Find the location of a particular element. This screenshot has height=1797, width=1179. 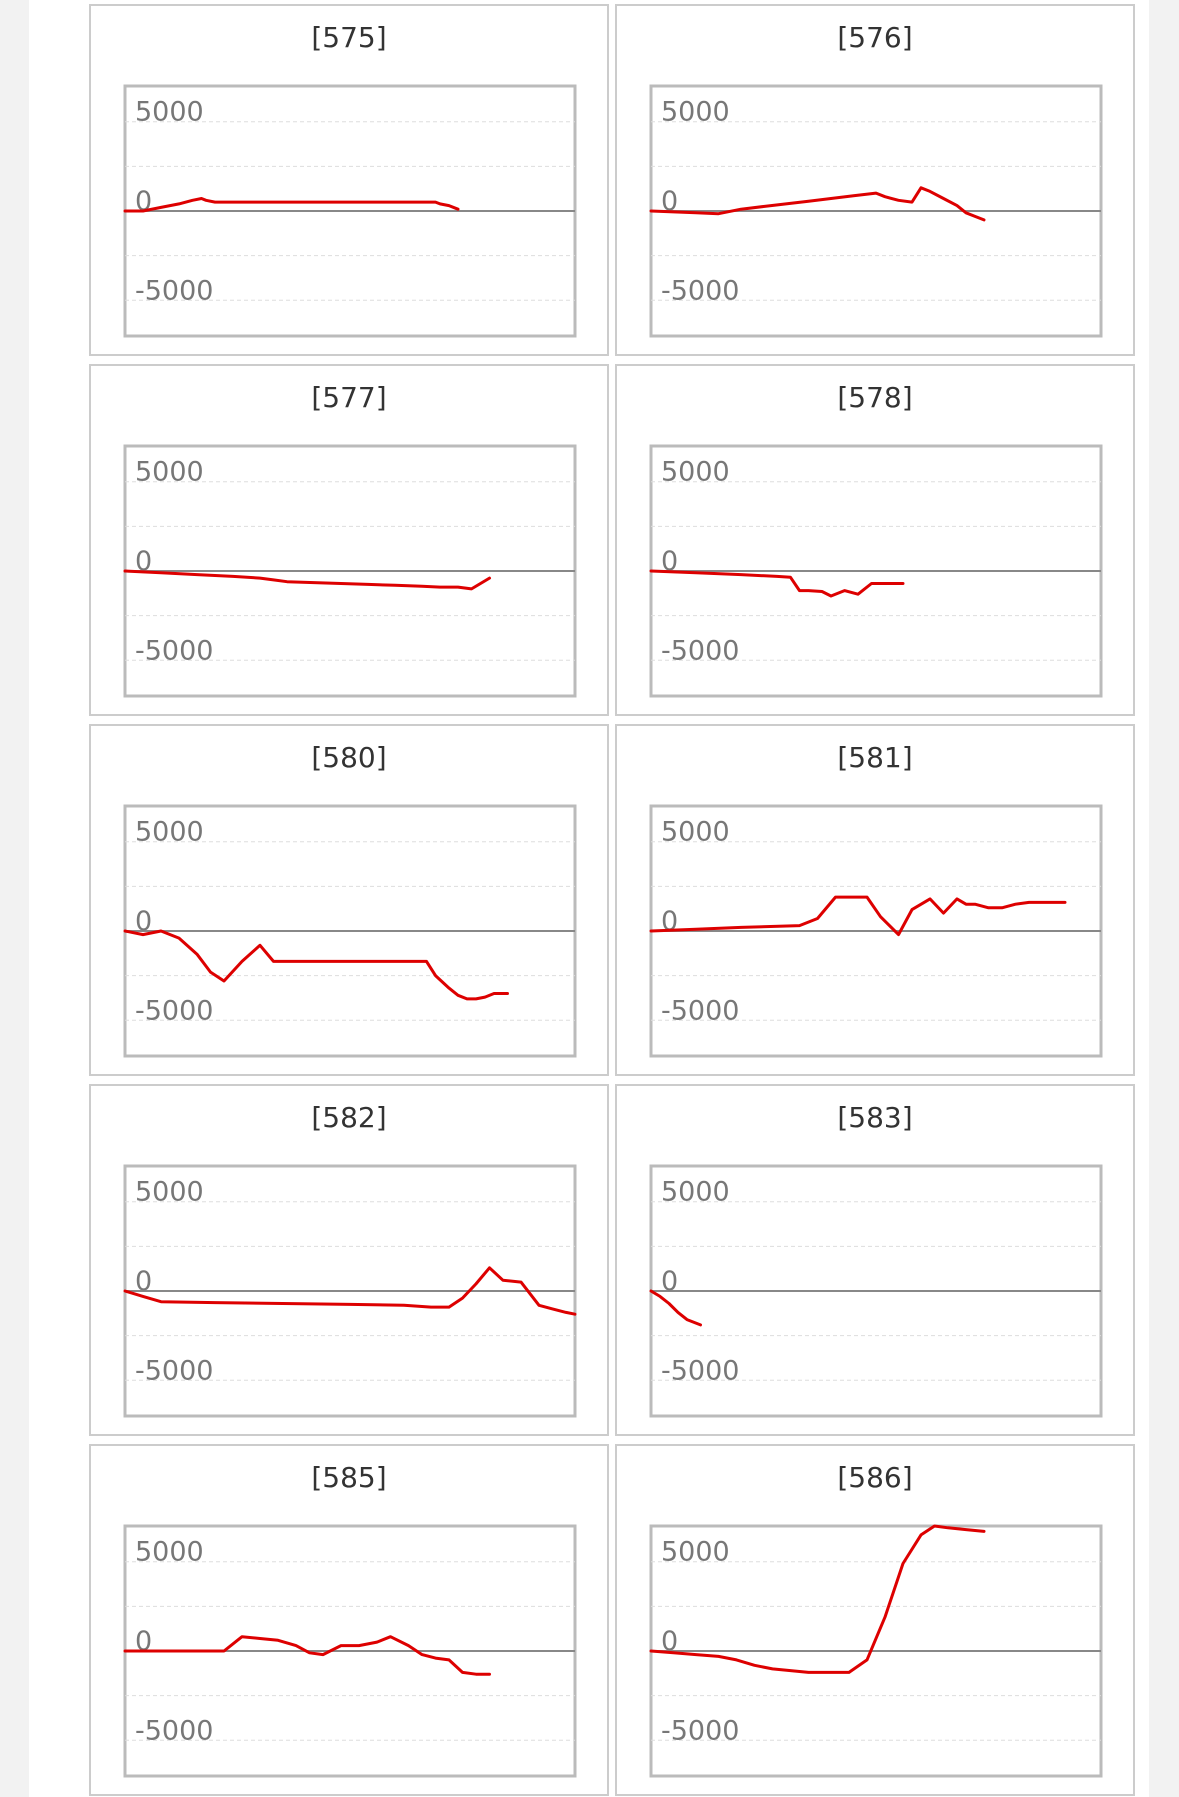

chart-panel: [583] 5000 0 -5000 is located at coordinates (875, 1260).